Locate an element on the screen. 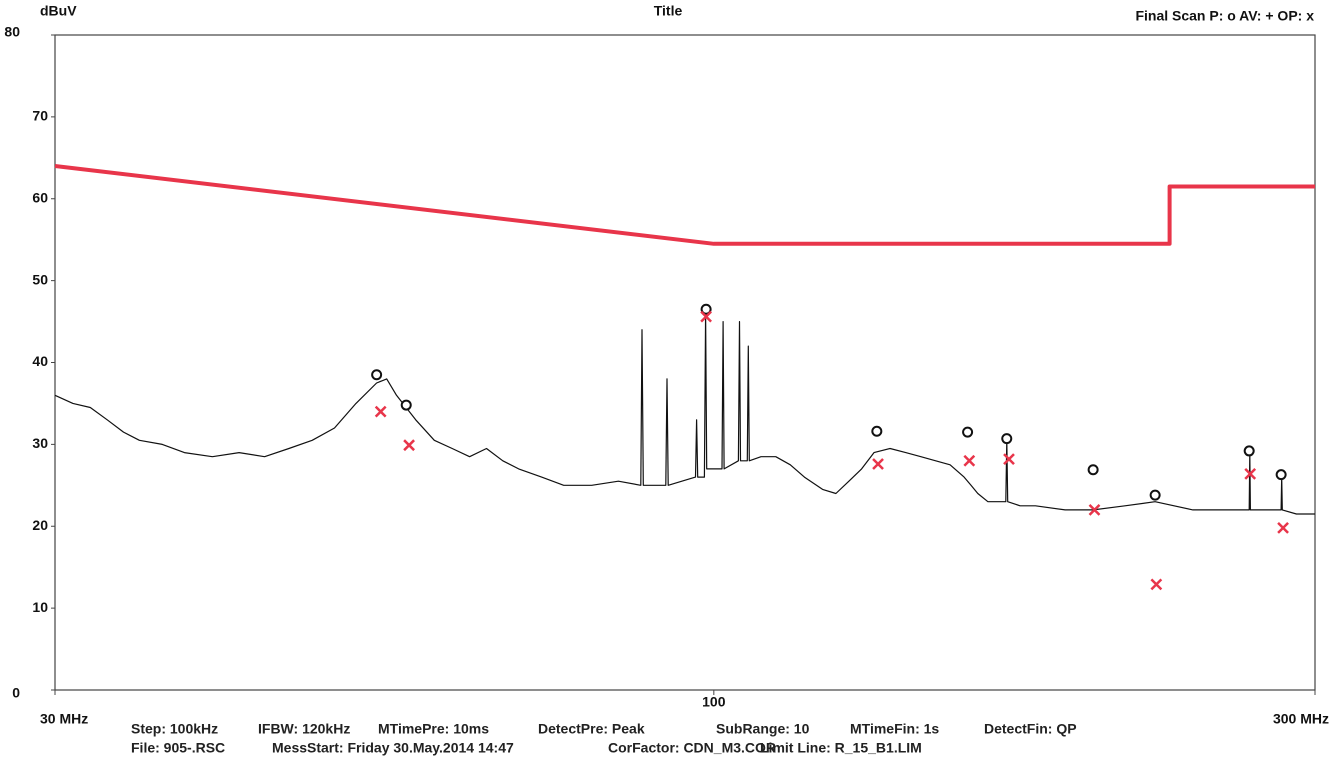 This screenshot has width=1337, height=761. y-axis-label: dBuV is located at coordinates (58, 11).